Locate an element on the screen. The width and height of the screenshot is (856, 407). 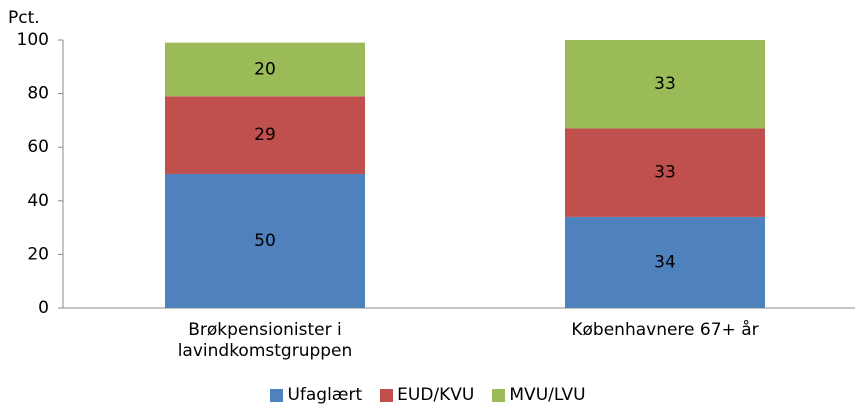
legend-item: MVU/LVU is located at coordinates (539, 395).